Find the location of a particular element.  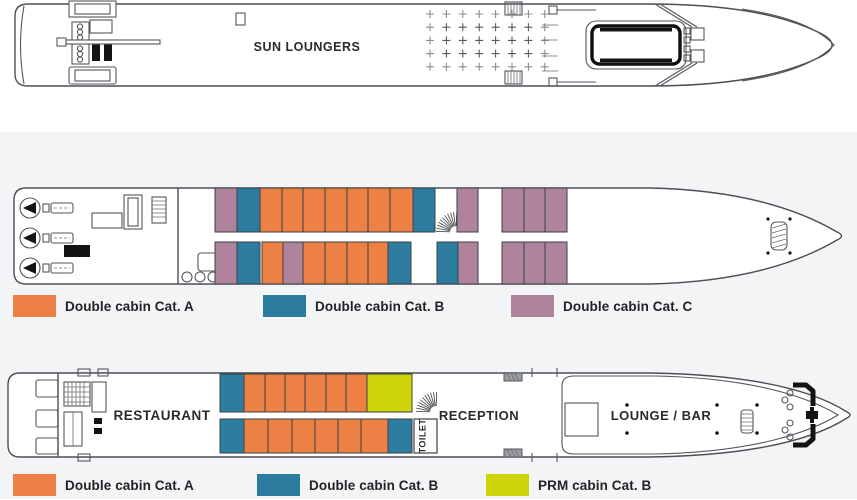

legend-item-prm-b: PRM cabin Cat. B is located at coordinates (568, 485).